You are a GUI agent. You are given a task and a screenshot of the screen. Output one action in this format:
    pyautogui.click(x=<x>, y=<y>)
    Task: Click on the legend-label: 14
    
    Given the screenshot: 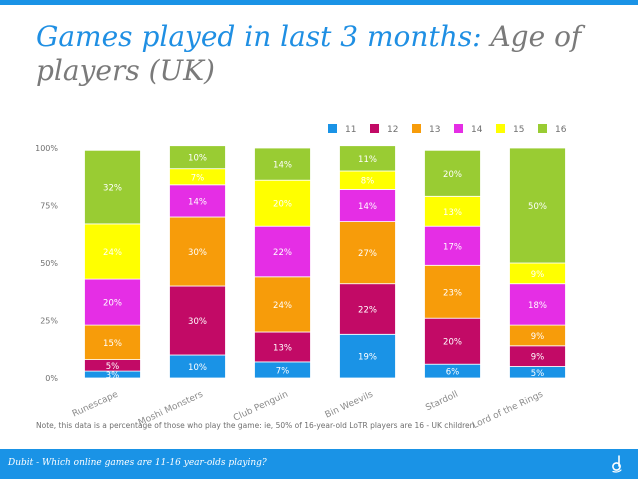 What is the action you would take?
    pyautogui.click(x=477, y=130)
    